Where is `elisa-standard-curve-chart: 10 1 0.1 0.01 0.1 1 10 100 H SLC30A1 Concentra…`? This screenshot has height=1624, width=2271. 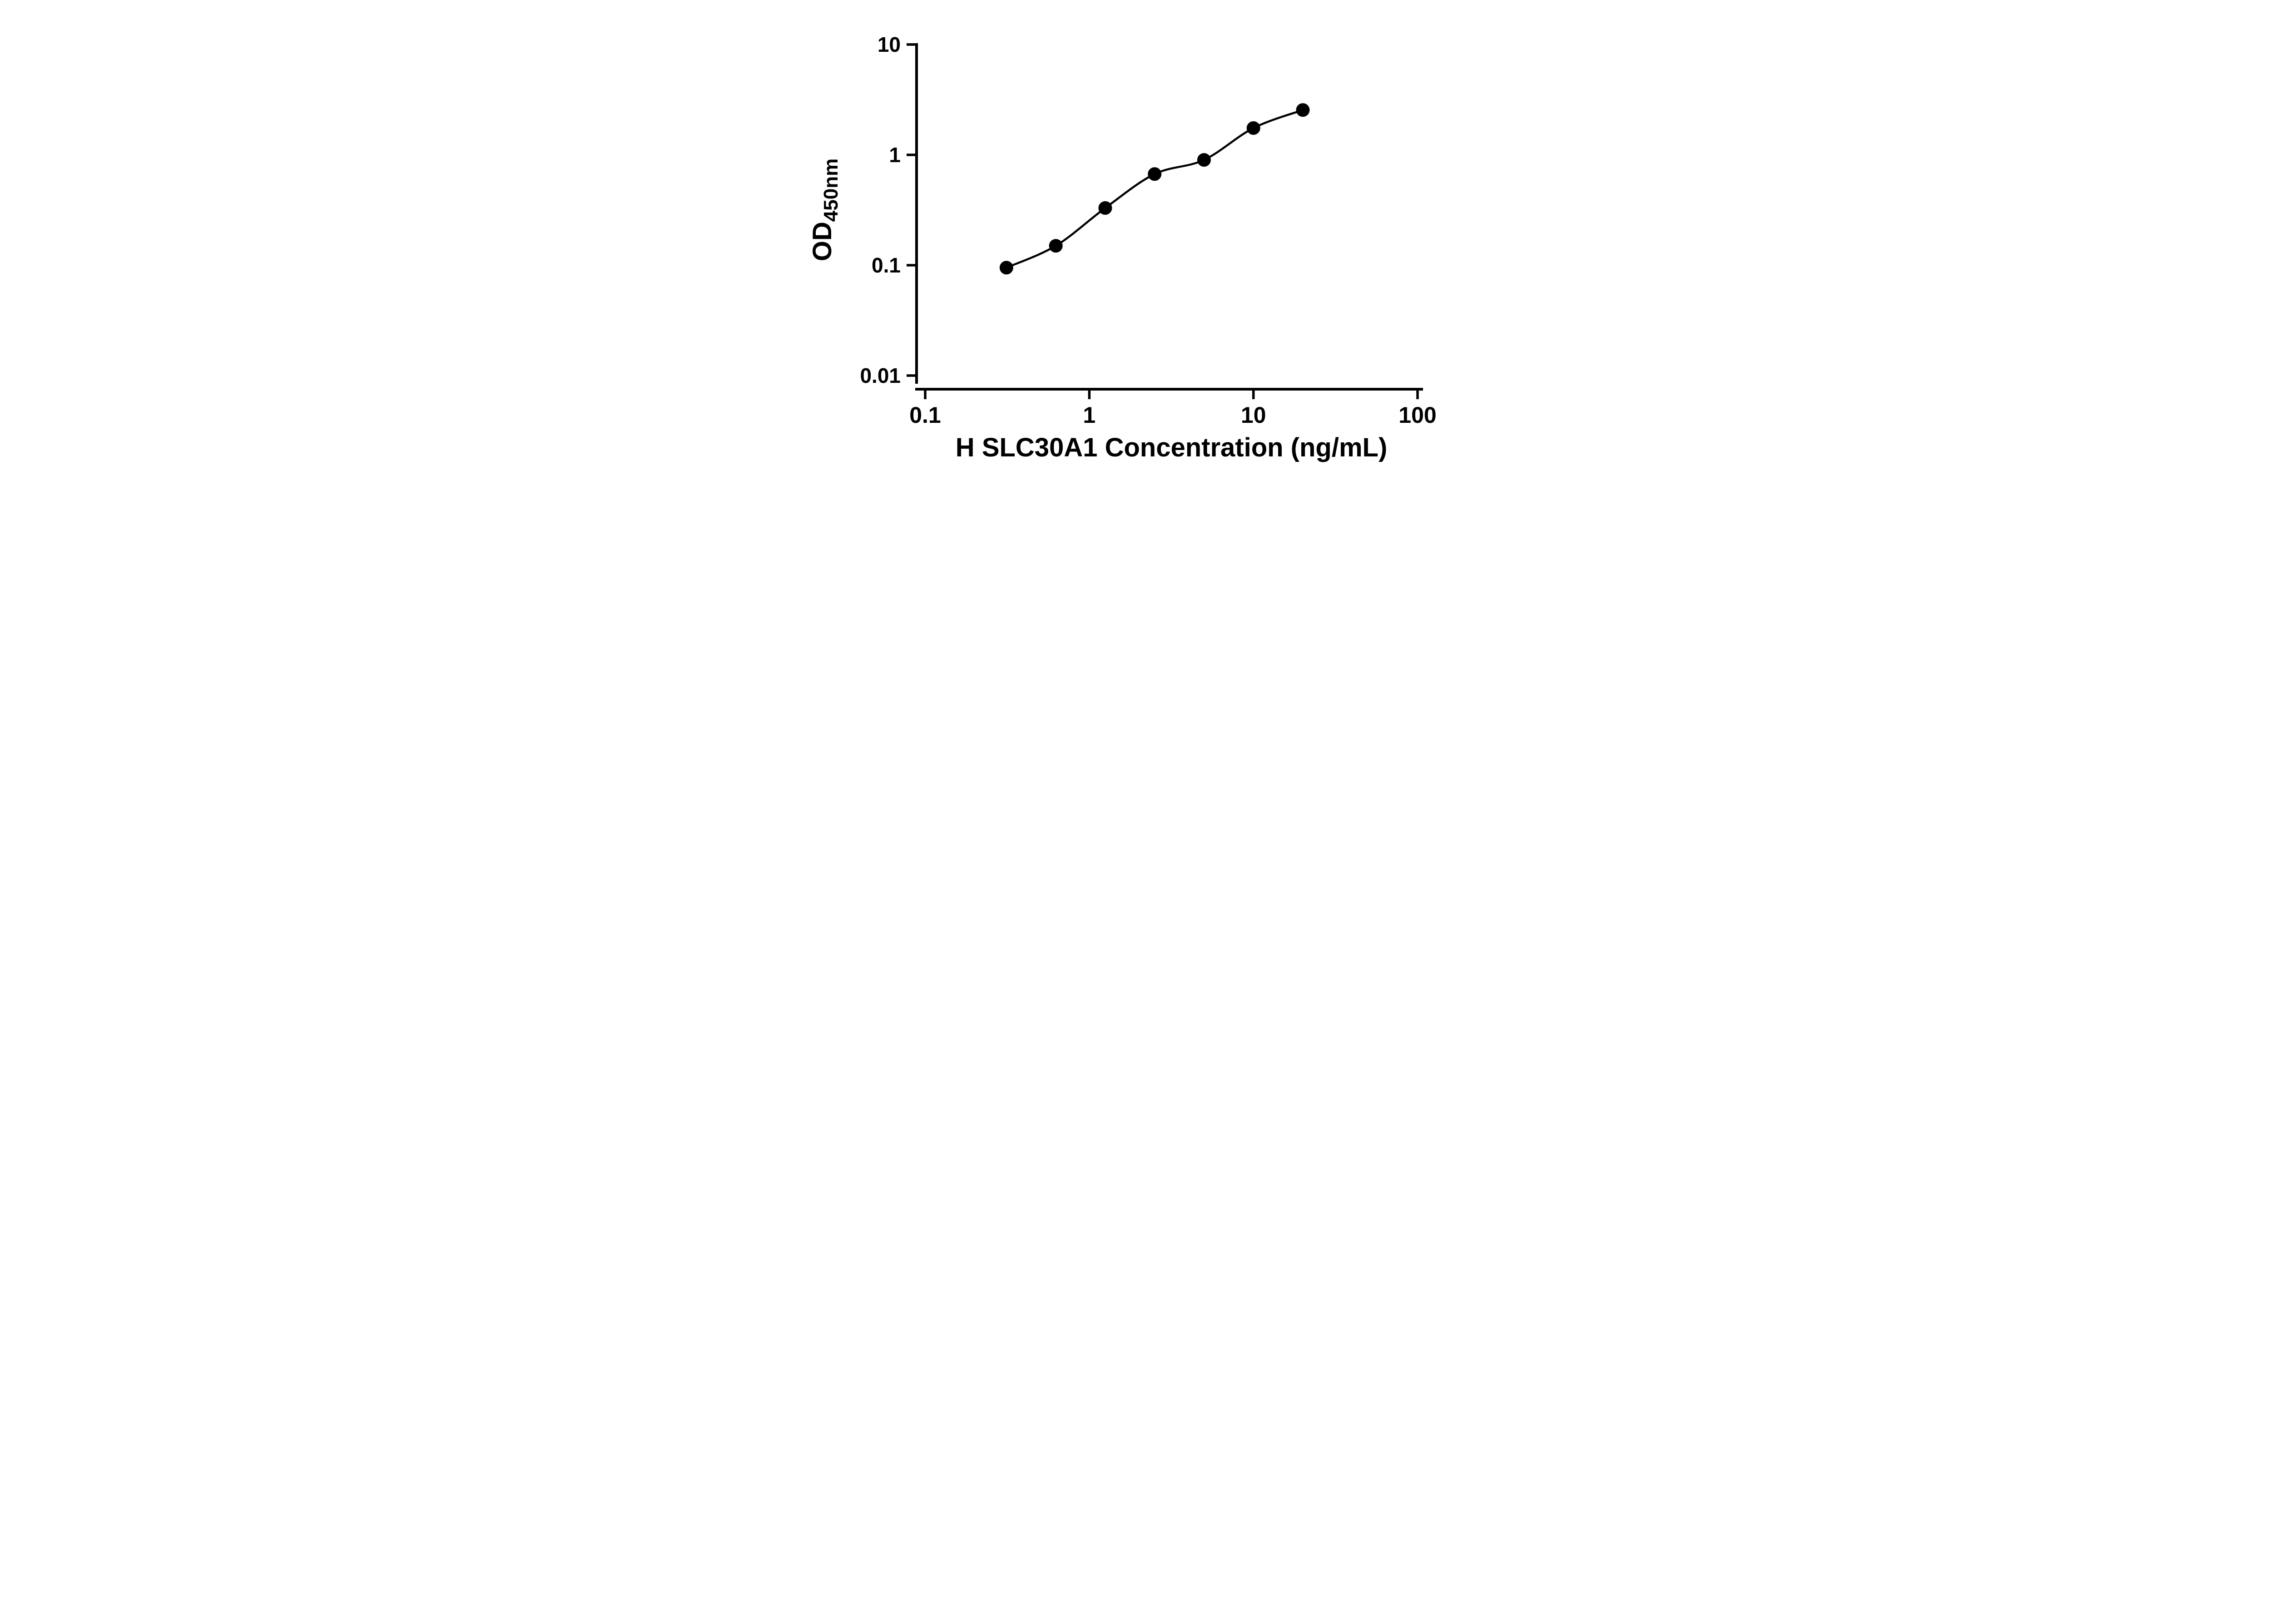 elisa-standard-curve-chart: 10 1 0.1 0.01 0.1 1 10 100 H SLC30A1 Concentra… is located at coordinates (1135, 243).